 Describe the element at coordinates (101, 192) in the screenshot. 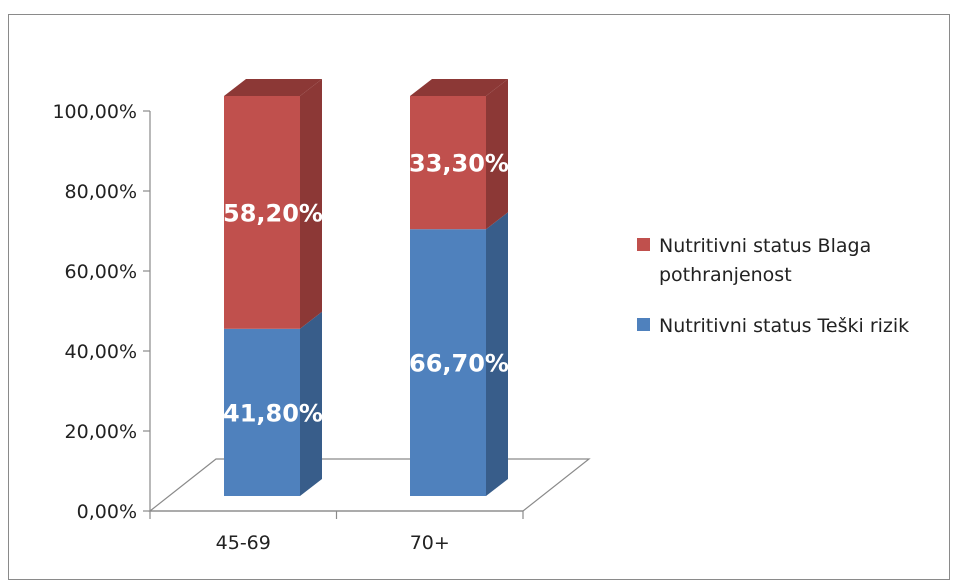

I see `y-tick-label: 80,00%` at that location.